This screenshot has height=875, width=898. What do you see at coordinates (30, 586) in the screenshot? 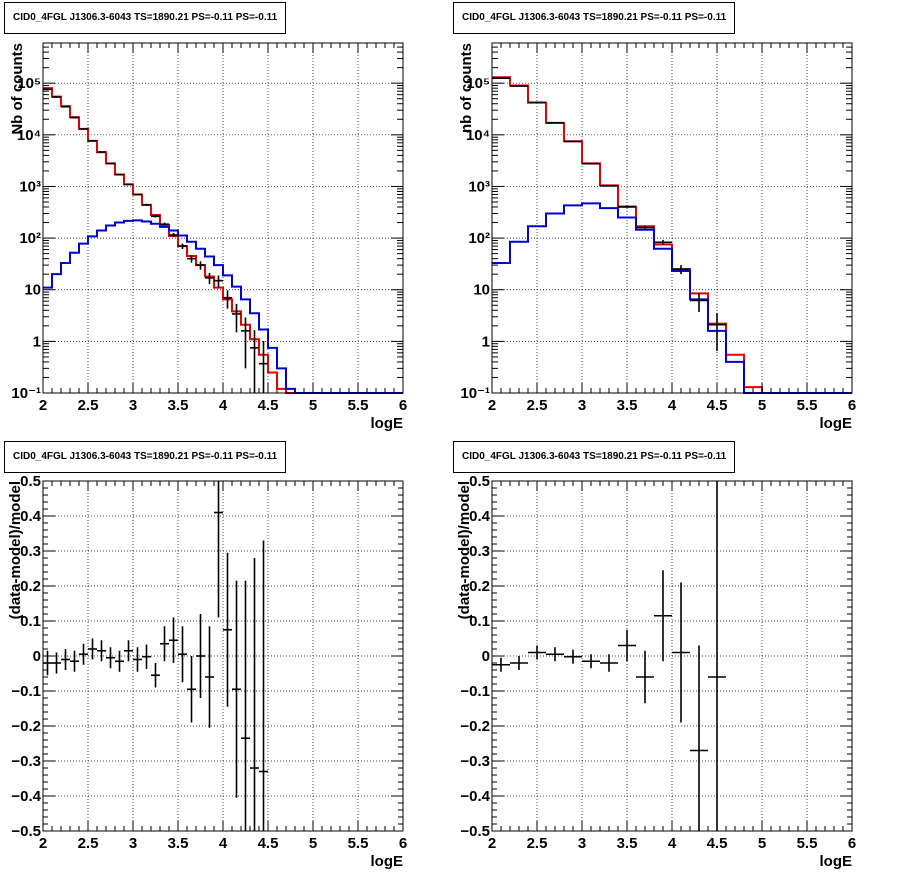
I see `y-tick-label: 0.2` at bounding box center [30, 586].